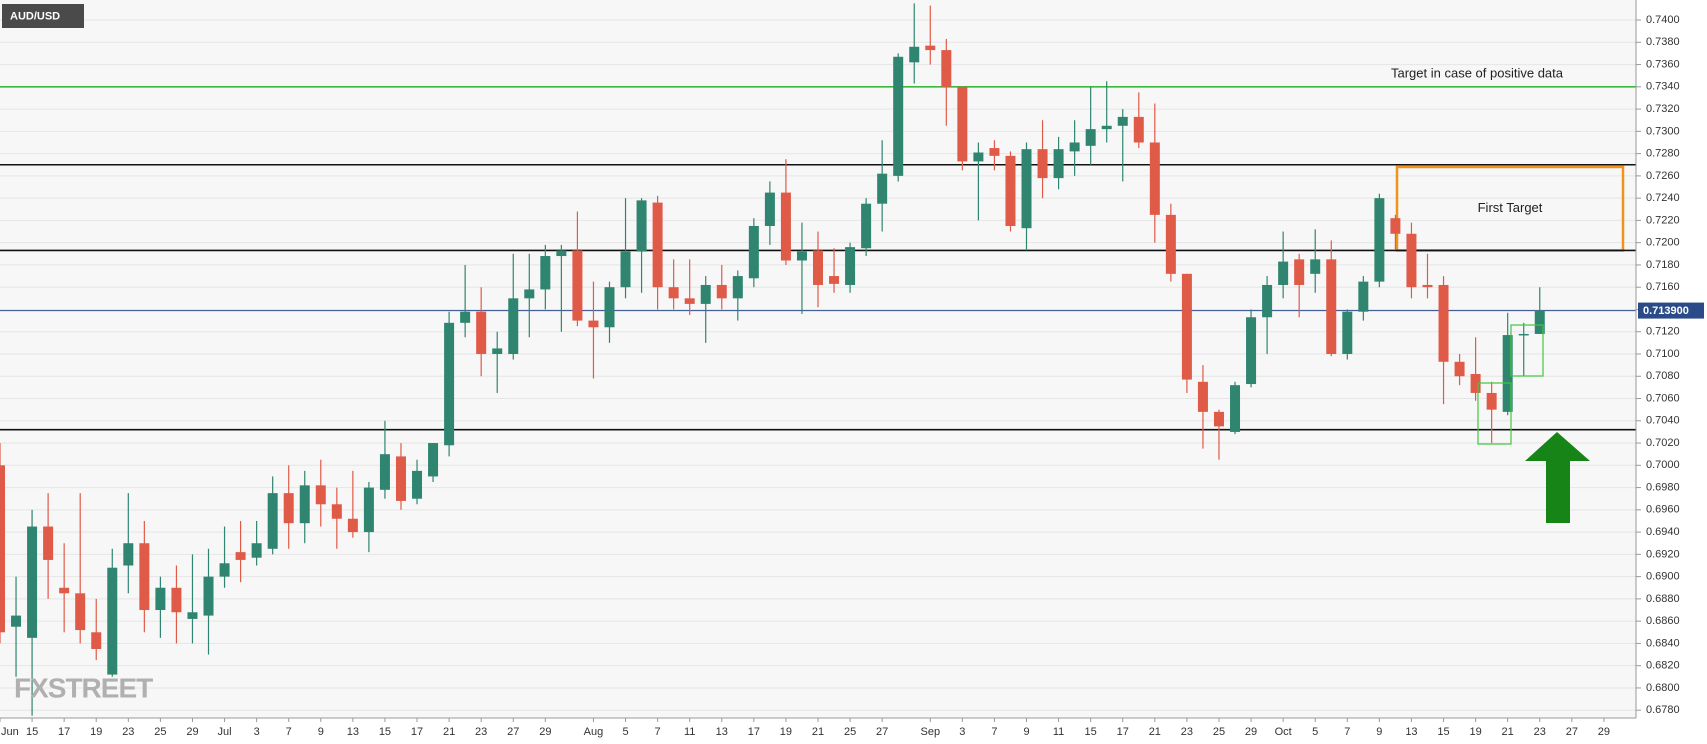 The height and width of the screenshot is (744, 1707). Describe the element at coordinates (1533, 423) in the screenshot. I see `annotations` at that location.